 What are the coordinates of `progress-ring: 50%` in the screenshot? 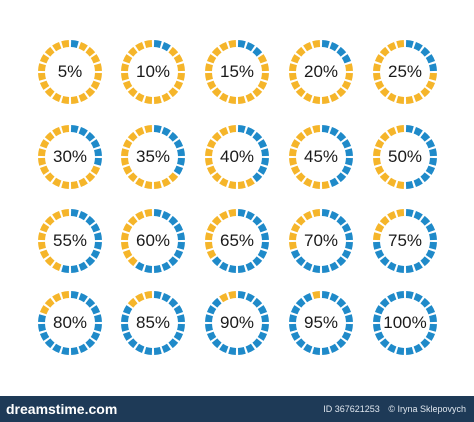 It's located at (405, 157).